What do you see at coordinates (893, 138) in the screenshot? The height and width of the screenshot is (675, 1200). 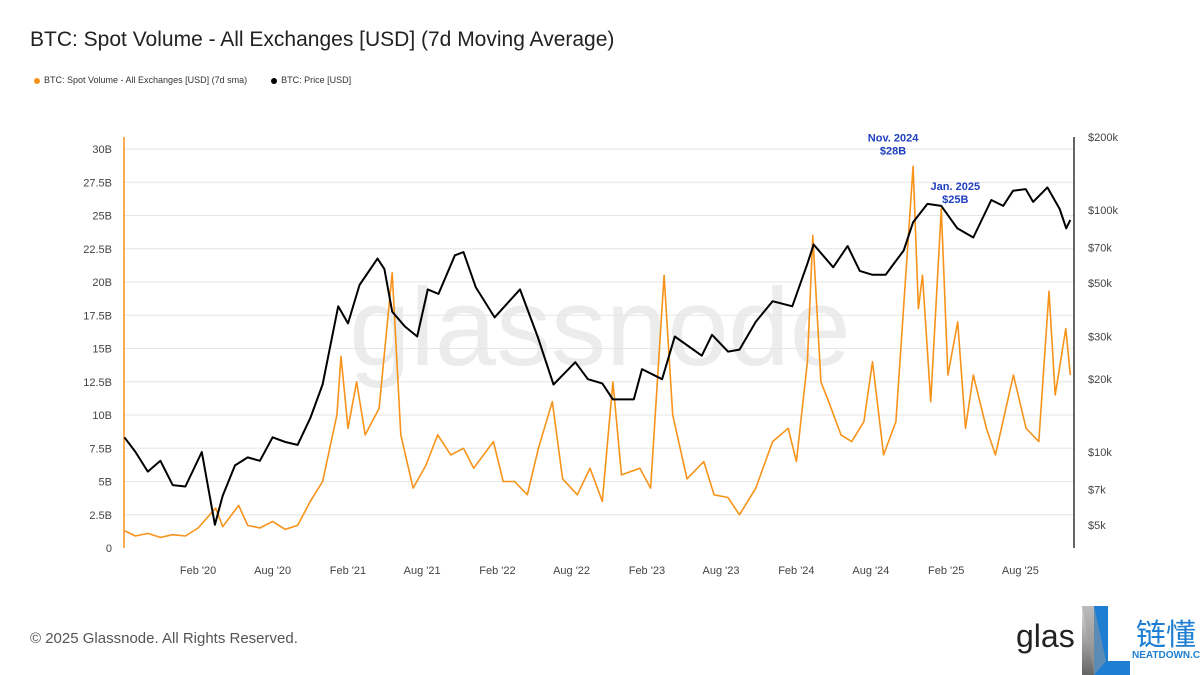 I see `annotation-label: Nov. 2024` at bounding box center [893, 138].